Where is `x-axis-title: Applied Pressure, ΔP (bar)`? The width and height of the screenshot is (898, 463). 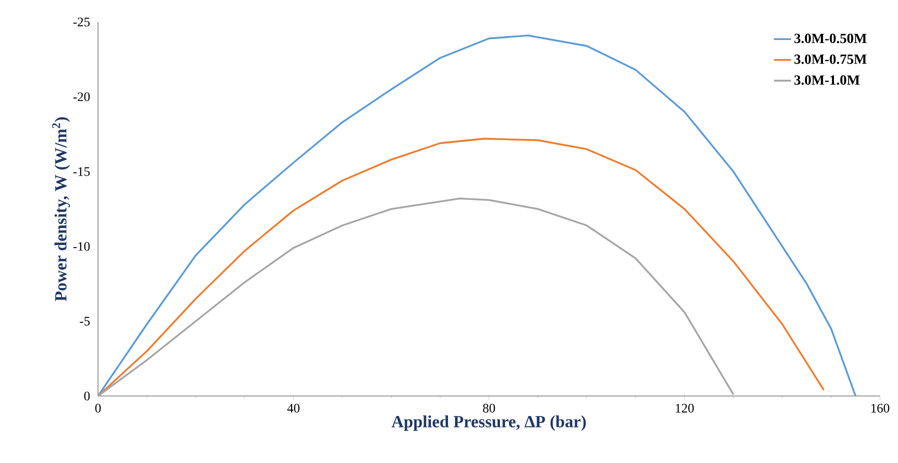 x-axis-title: Applied Pressure, ΔP (bar) is located at coordinates (489, 423).